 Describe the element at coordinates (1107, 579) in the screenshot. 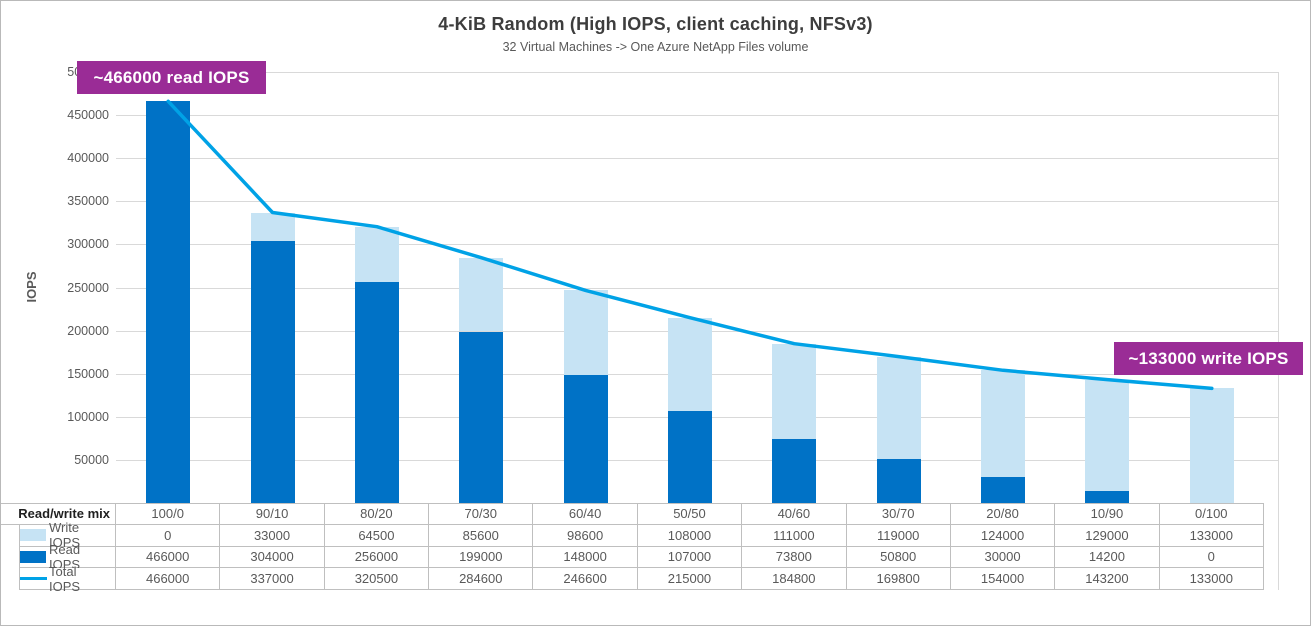

I see `table-cell-value: 143200` at that location.